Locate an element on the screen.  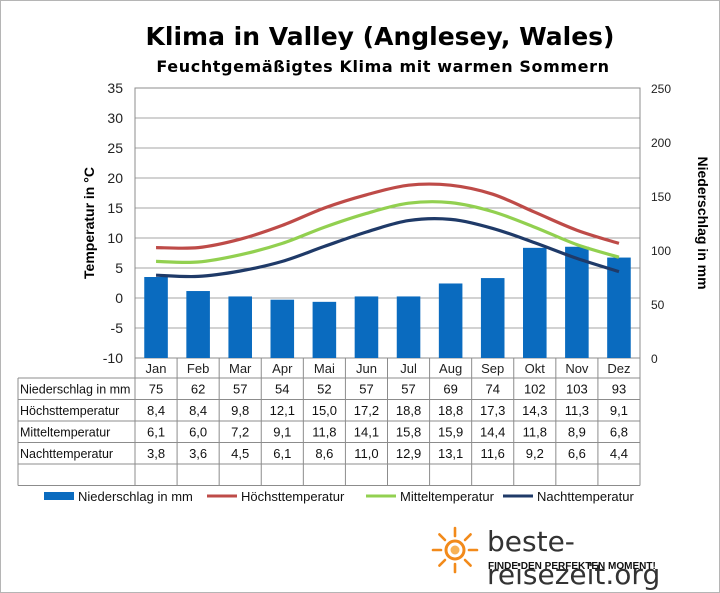
y-left-tick-label: 20 is located at coordinates (115, 178).